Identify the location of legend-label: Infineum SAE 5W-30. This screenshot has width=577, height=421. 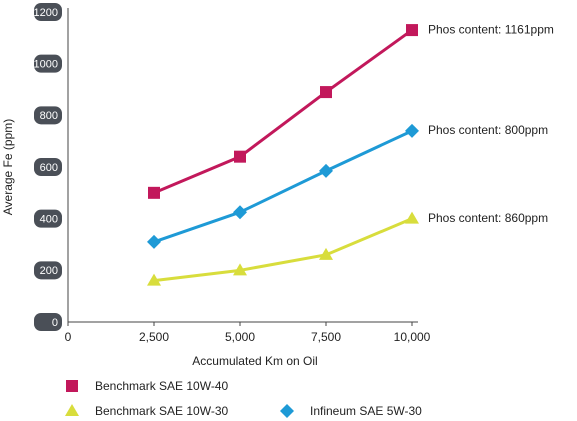
(366, 411).